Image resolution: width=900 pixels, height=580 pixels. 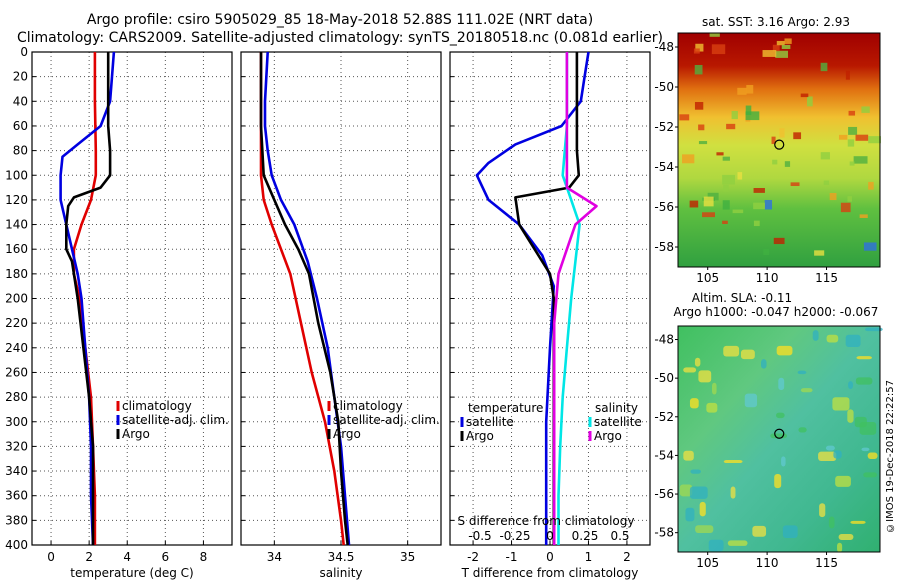 I want to click on map-y-tick-label: -50, so click(x=664, y=87).